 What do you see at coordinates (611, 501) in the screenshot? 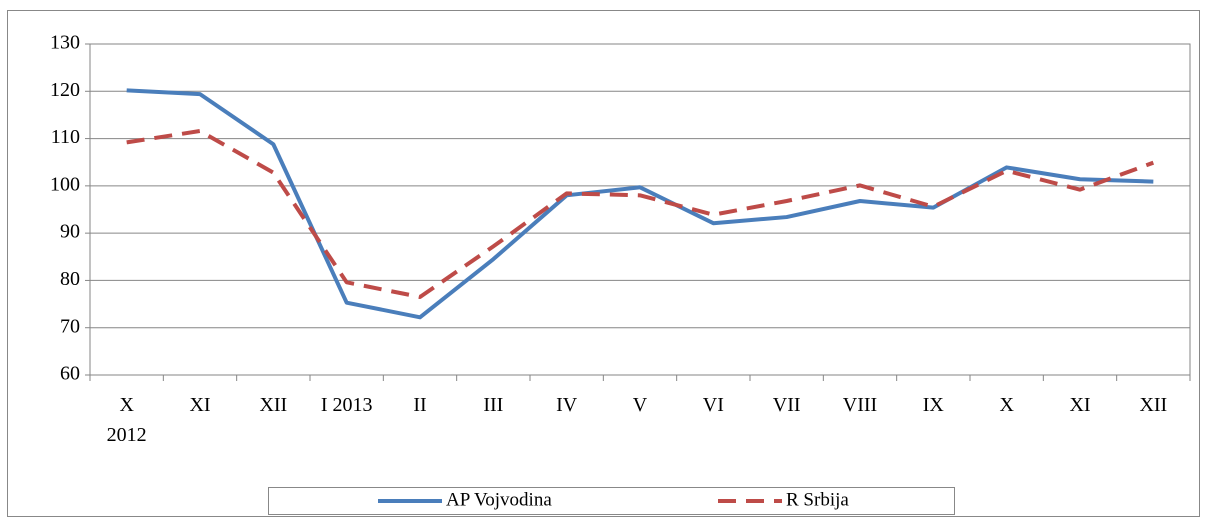
I see `legend-box` at bounding box center [611, 501].